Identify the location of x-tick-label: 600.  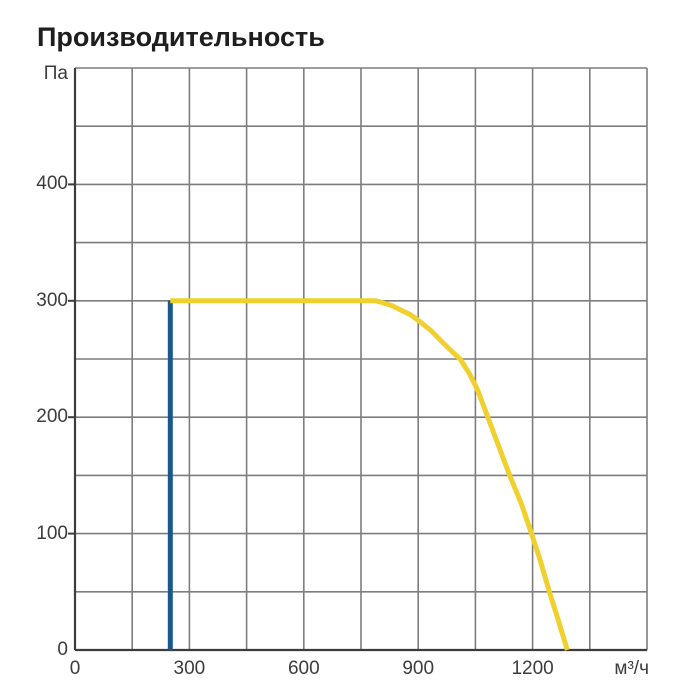
(303, 668).